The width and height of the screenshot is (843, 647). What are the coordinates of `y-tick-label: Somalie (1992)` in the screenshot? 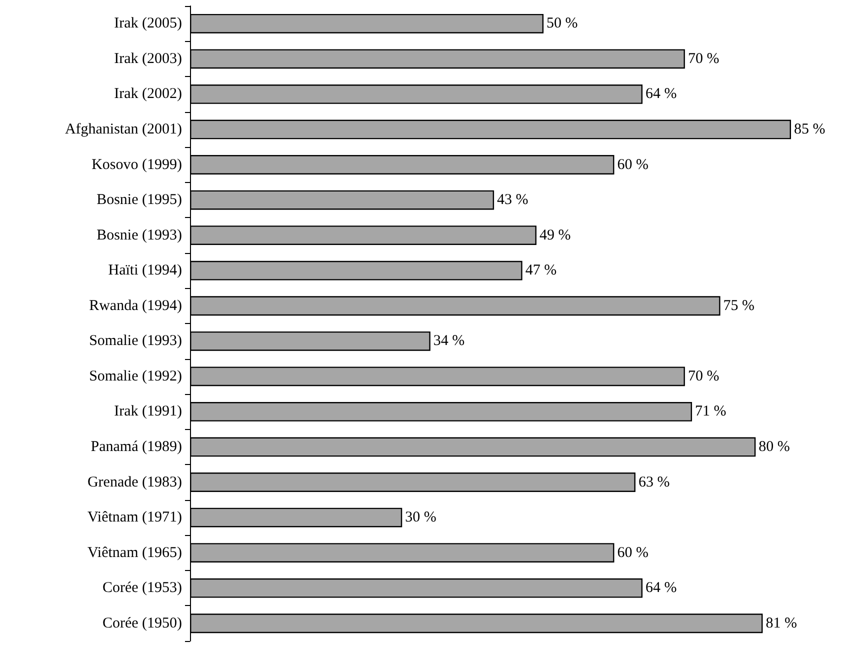 It's located at (135, 376).